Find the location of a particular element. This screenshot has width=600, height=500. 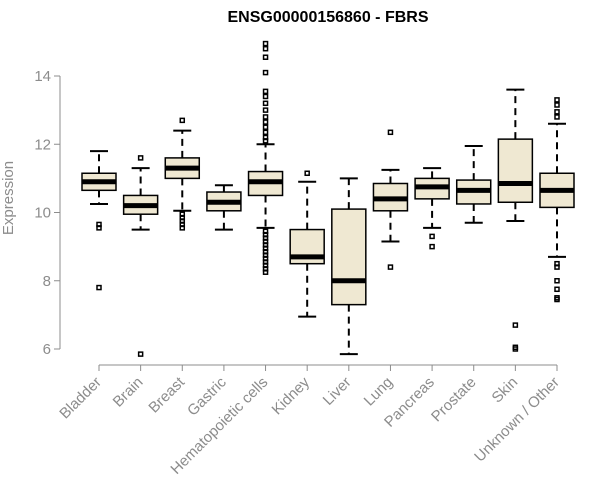

x-tick-label: Liver is located at coordinates (337, 391).